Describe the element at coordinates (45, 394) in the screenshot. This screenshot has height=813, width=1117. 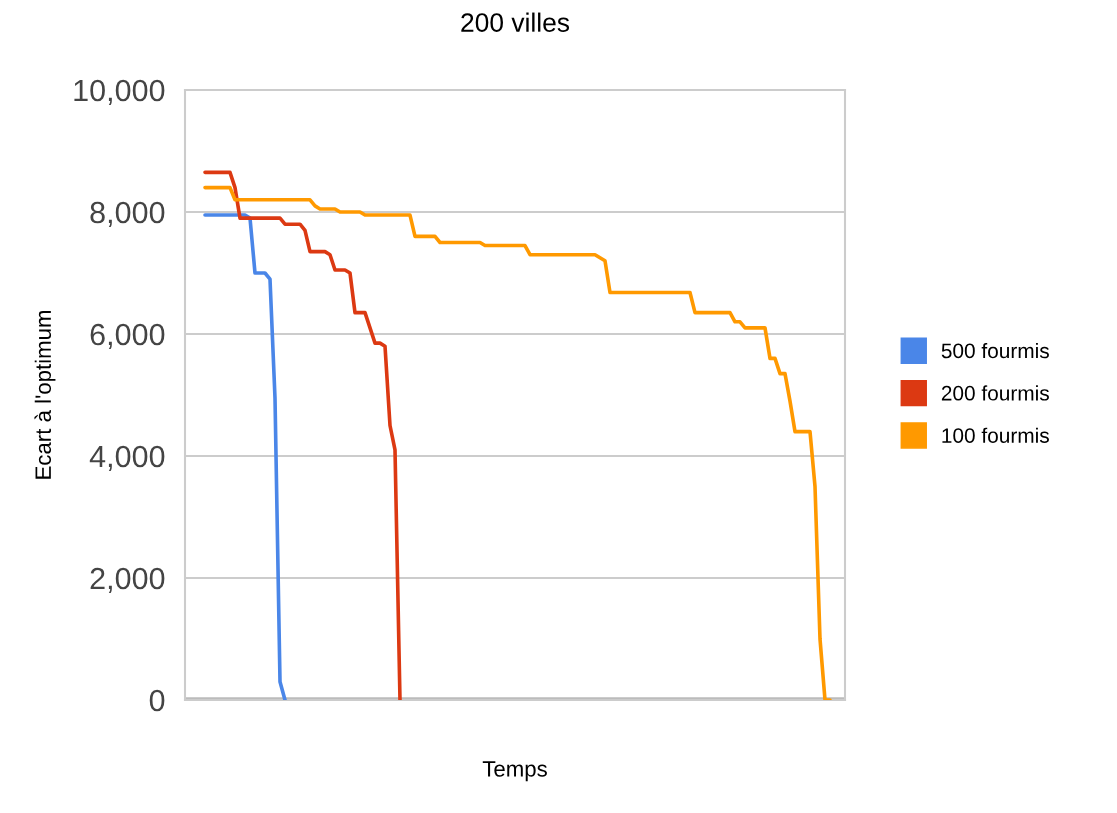
I see `y-axis-title: Ecart à l'optimum` at that location.